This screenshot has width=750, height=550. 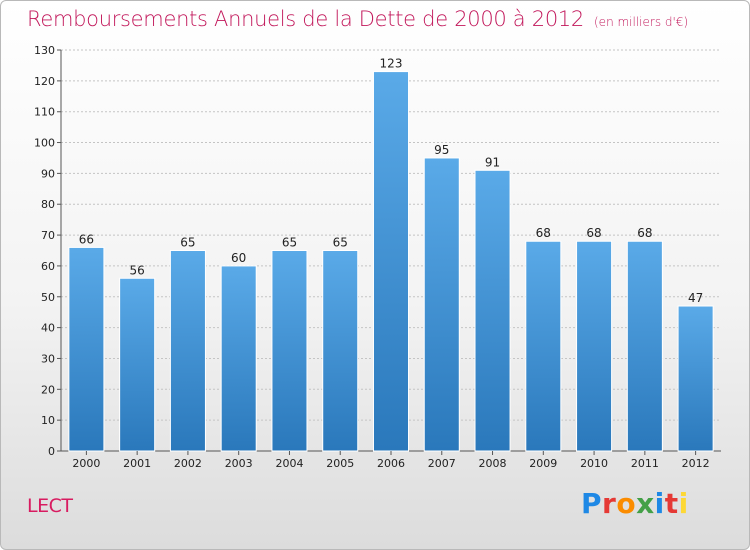 What do you see at coordinates (441, 150) in the screenshot?
I see `bar-value-label: 95` at bounding box center [441, 150].